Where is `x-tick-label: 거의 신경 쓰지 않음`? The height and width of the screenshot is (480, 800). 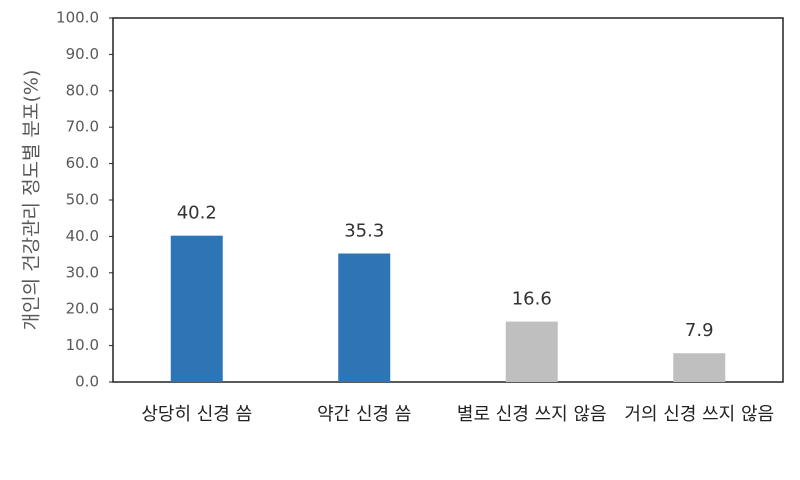
x-tick-label: 거의 신경 쓰지 않음 is located at coordinates (699, 414).